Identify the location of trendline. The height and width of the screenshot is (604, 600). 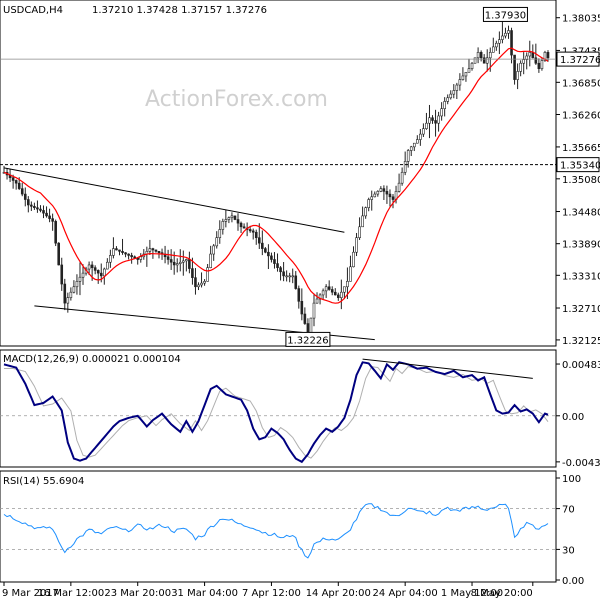
(174, 200).